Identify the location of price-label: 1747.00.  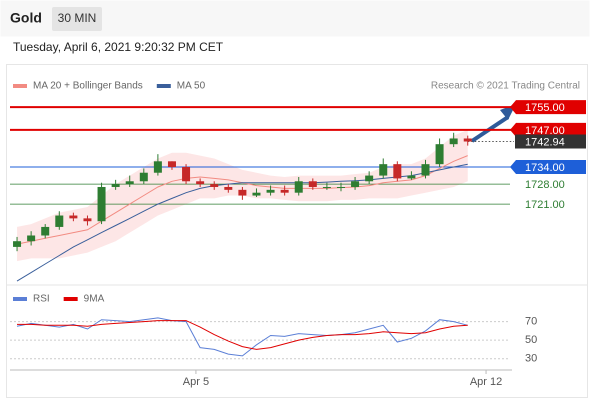
(545, 131).